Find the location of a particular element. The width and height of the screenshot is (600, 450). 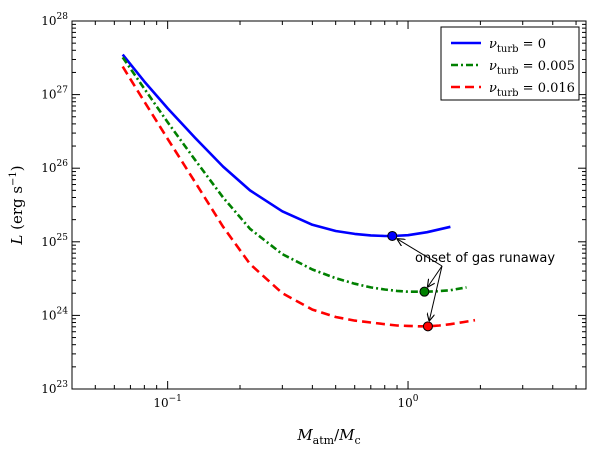

y-tick-label: 1026 is located at coordinates (54, 167).